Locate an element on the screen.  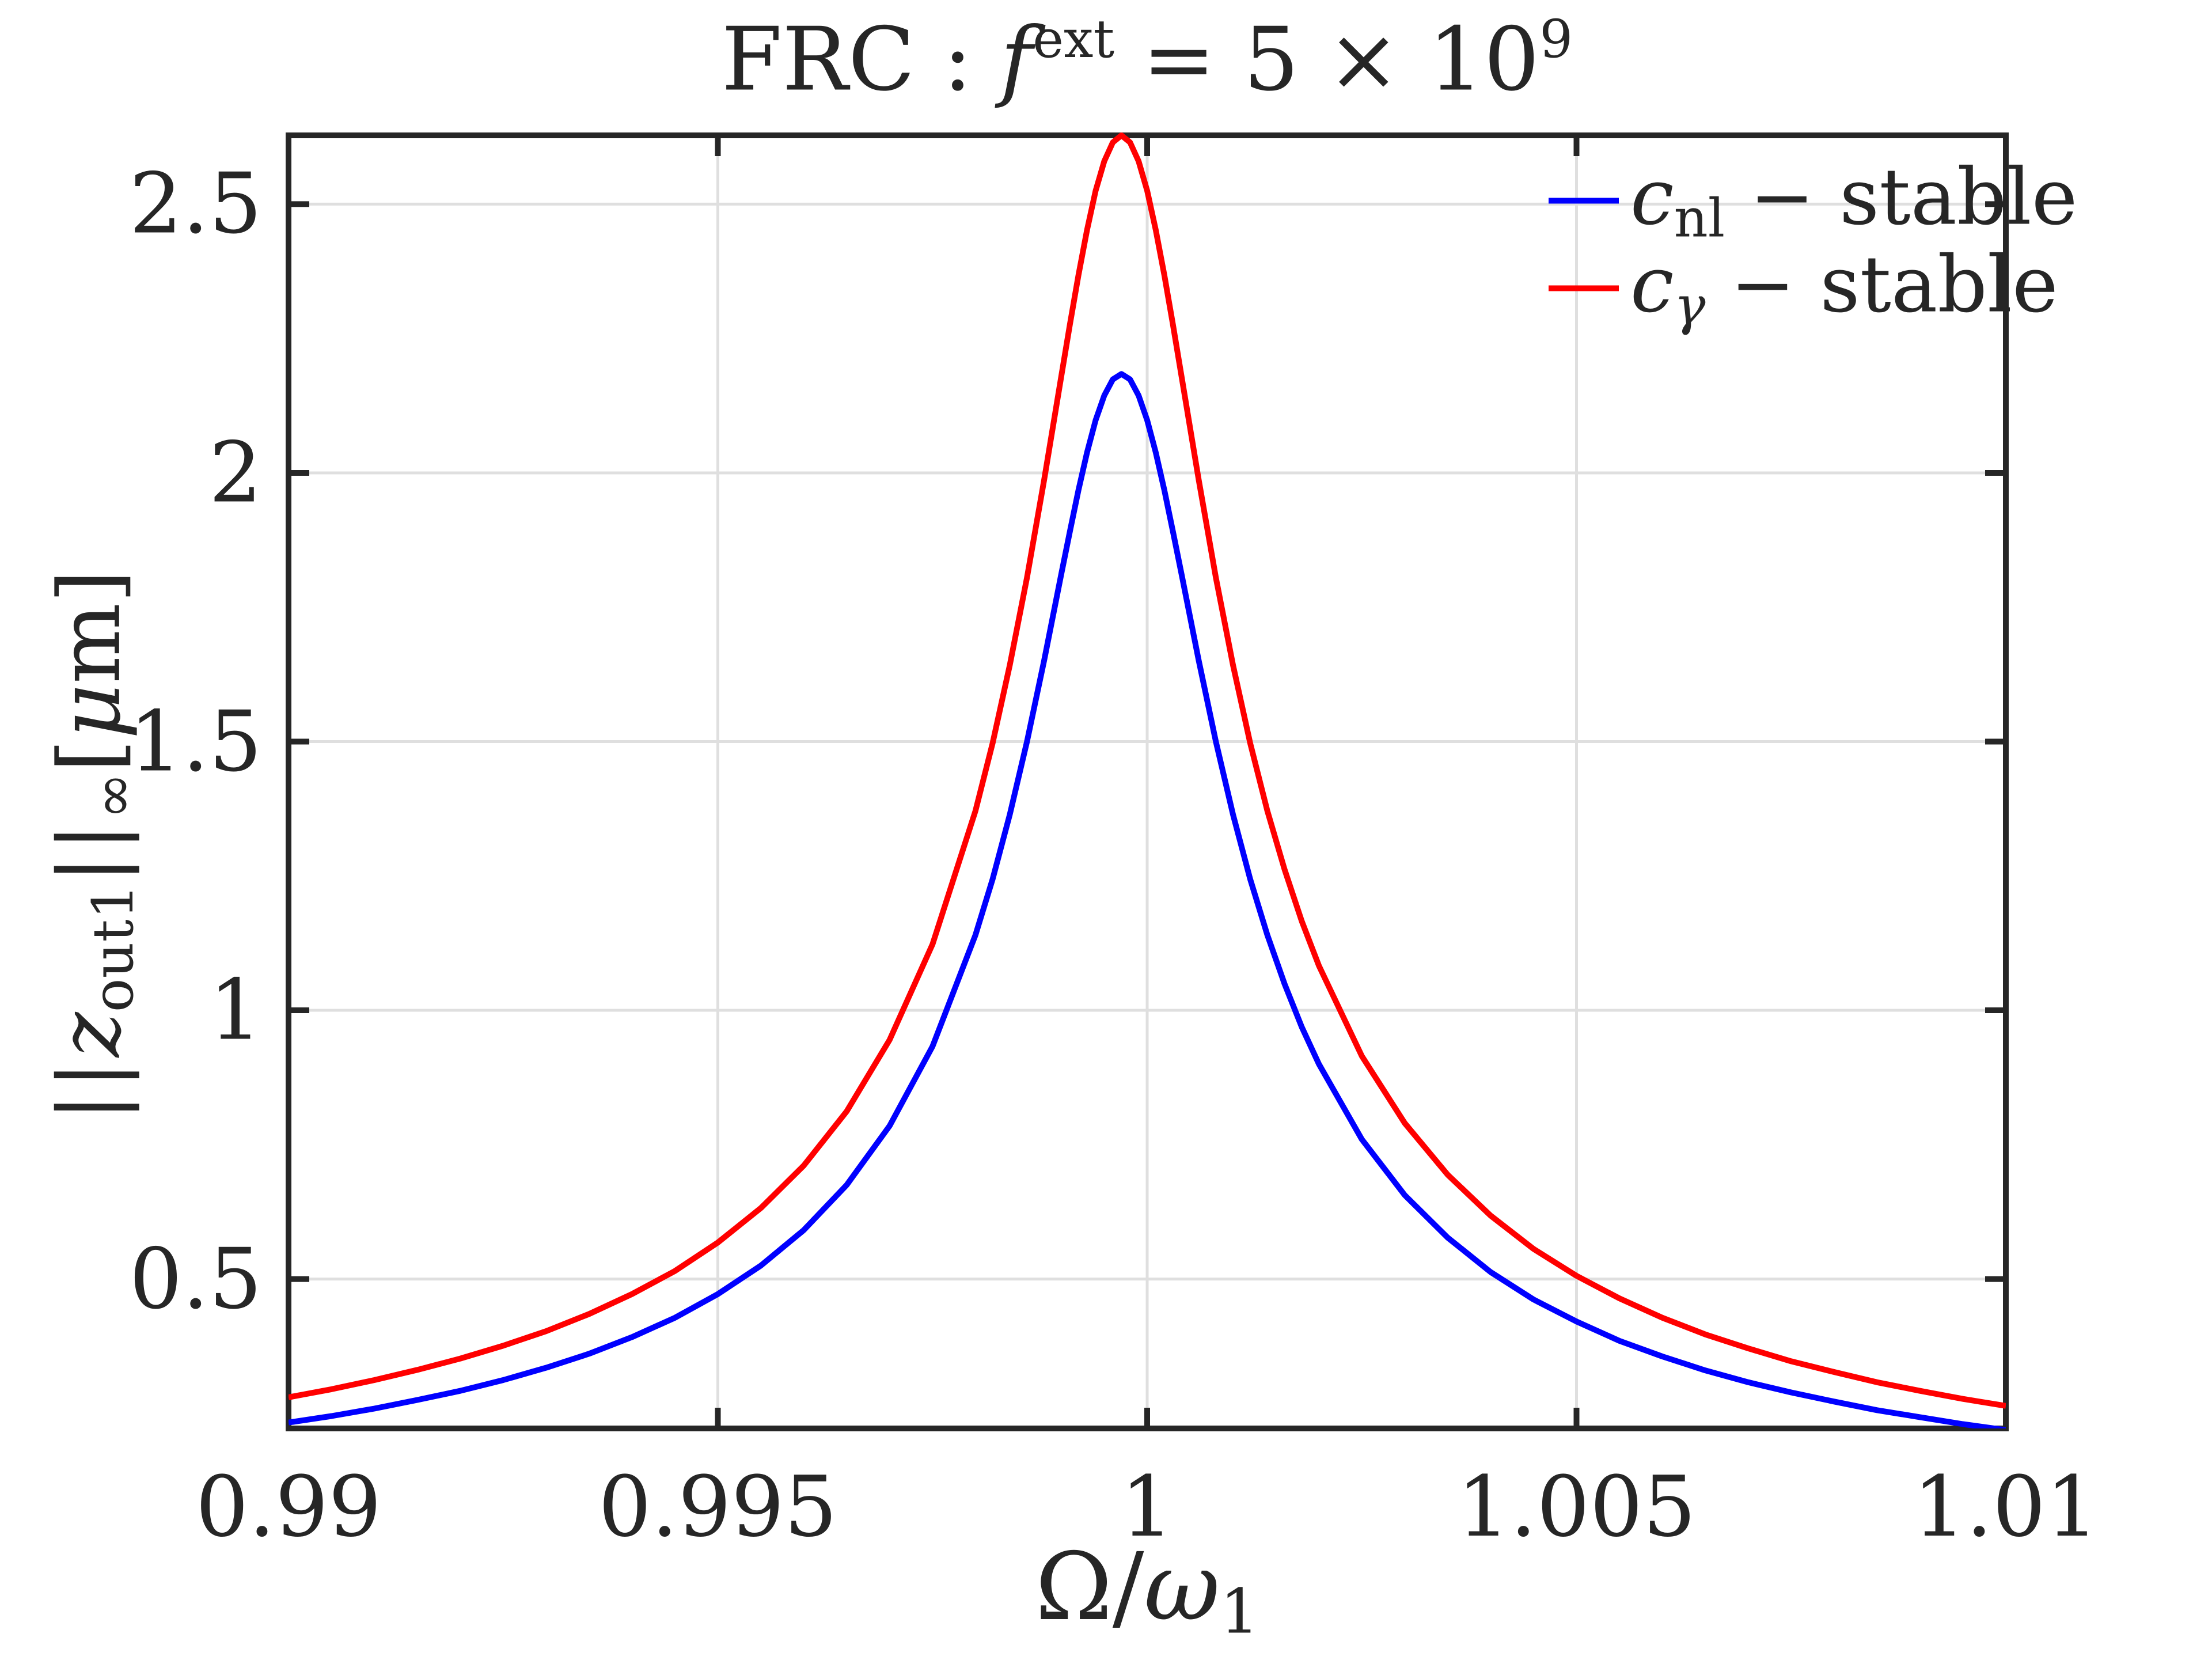
y-tick-label-1.5: 1.5 is located at coordinates (195, 742).